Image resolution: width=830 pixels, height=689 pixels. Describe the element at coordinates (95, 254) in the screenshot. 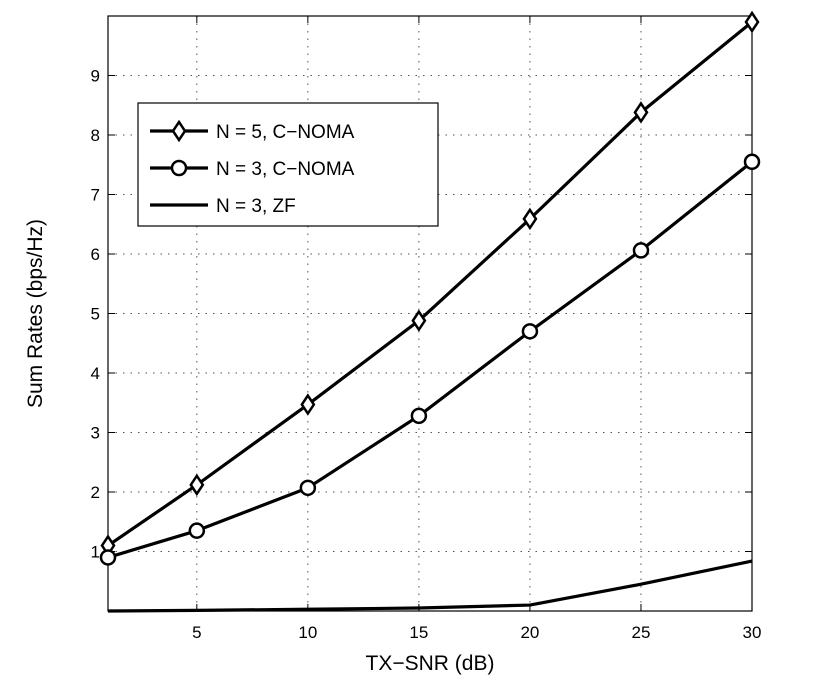

I see `y-tick-label: 6` at that location.